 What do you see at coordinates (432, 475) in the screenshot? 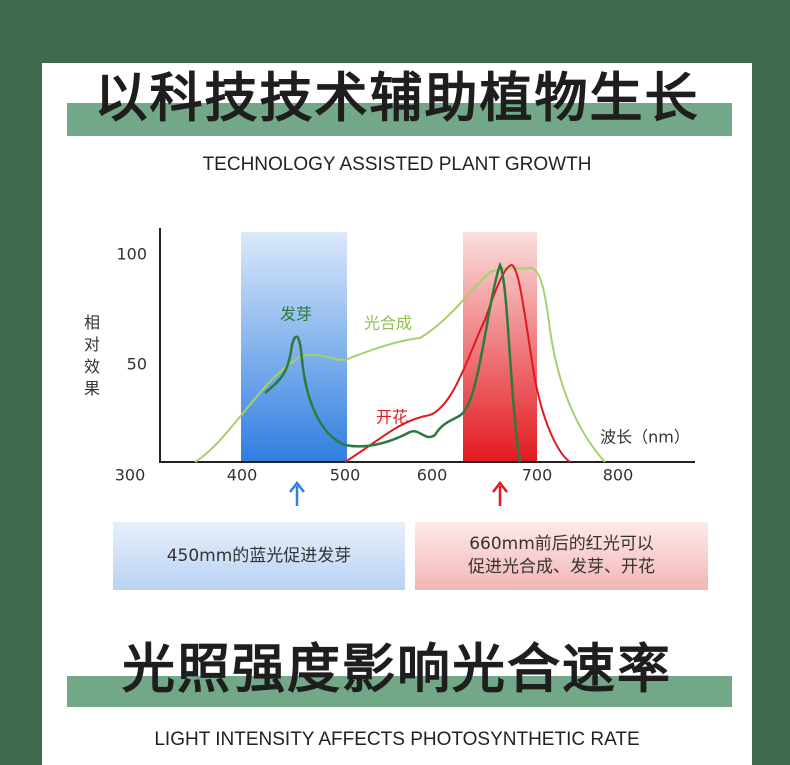
I see `x-tick-label: 600` at bounding box center [432, 475].